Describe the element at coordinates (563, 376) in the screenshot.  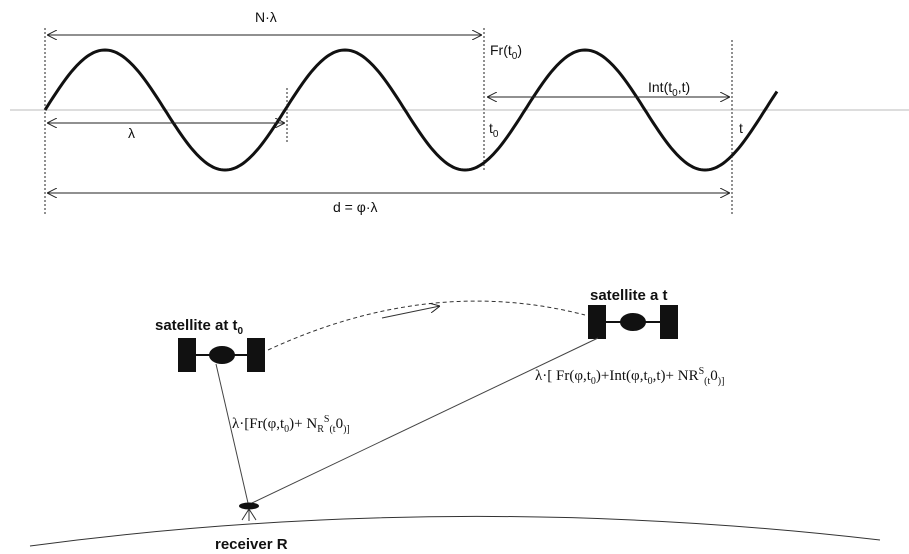
I see `text-part: λ·[ Fr(φ,t` at that location.